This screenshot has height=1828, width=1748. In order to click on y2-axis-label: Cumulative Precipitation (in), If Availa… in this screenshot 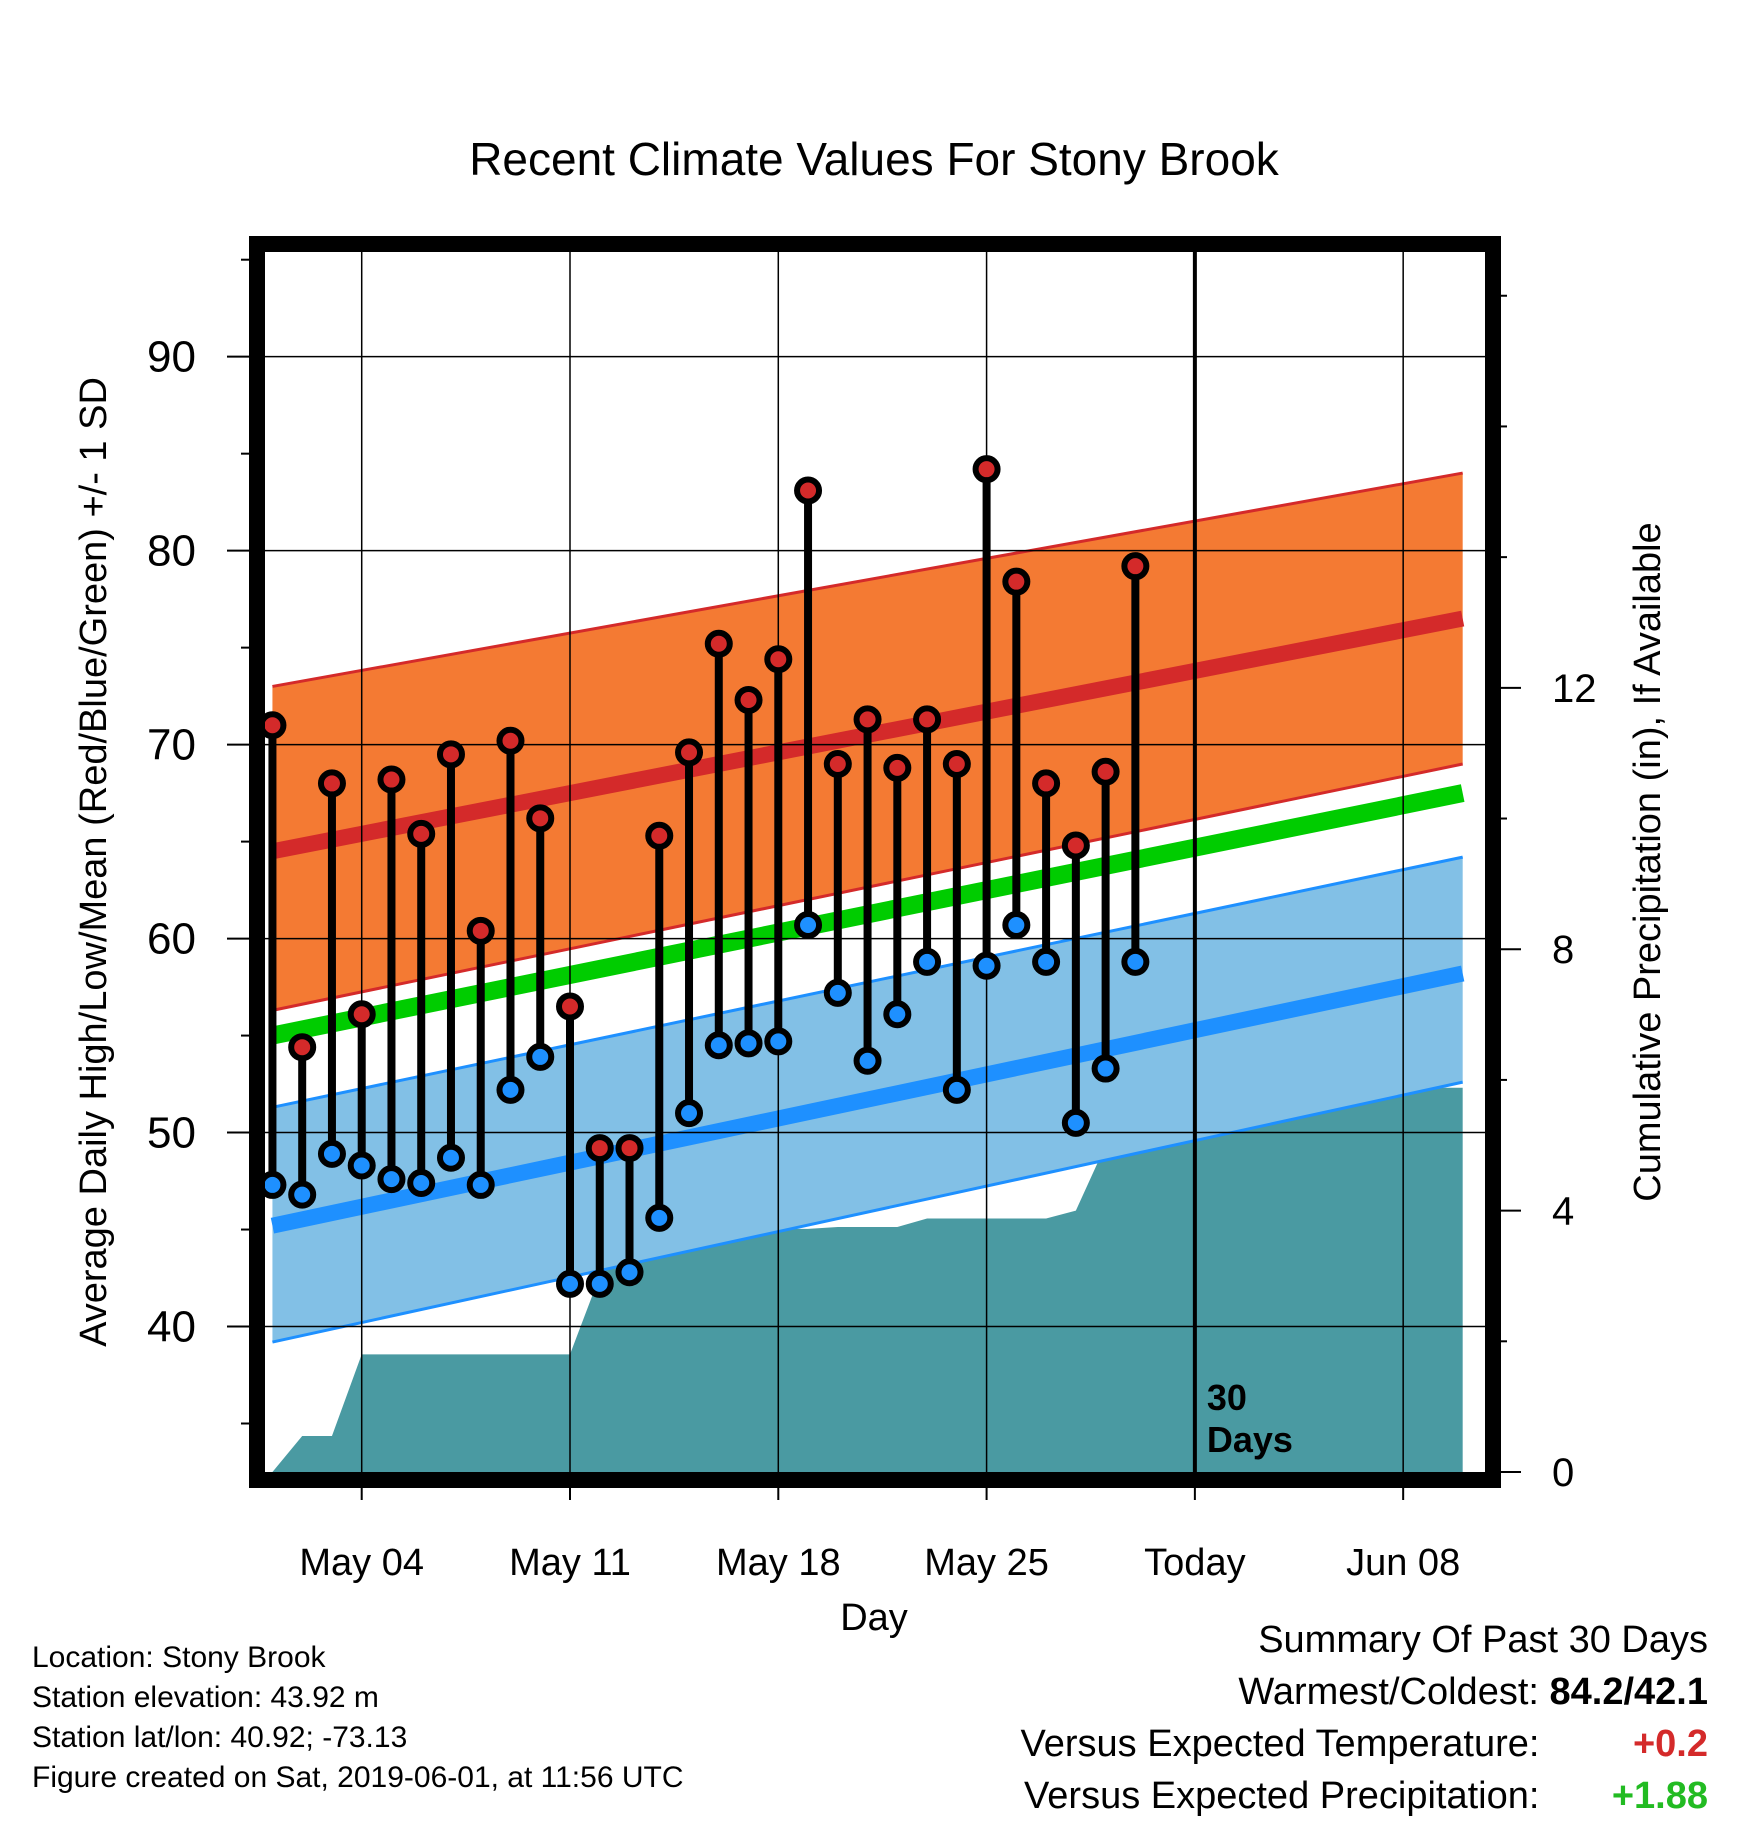, I will do `click(1648, 861)`.